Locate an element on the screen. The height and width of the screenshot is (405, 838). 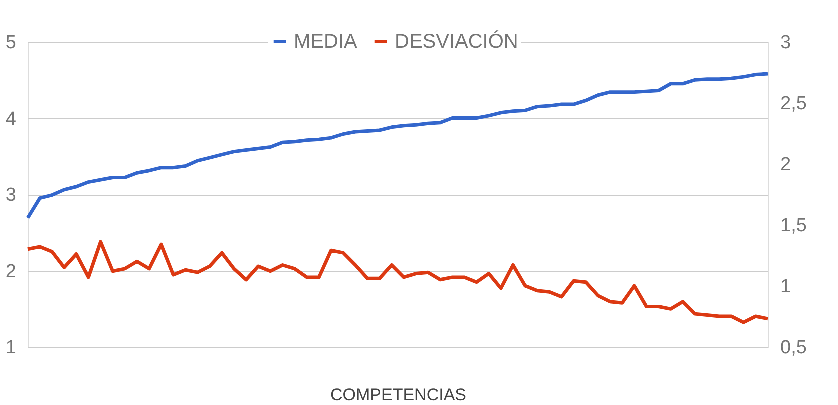
y-tick-label: 3 is located at coordinates (11, 195).